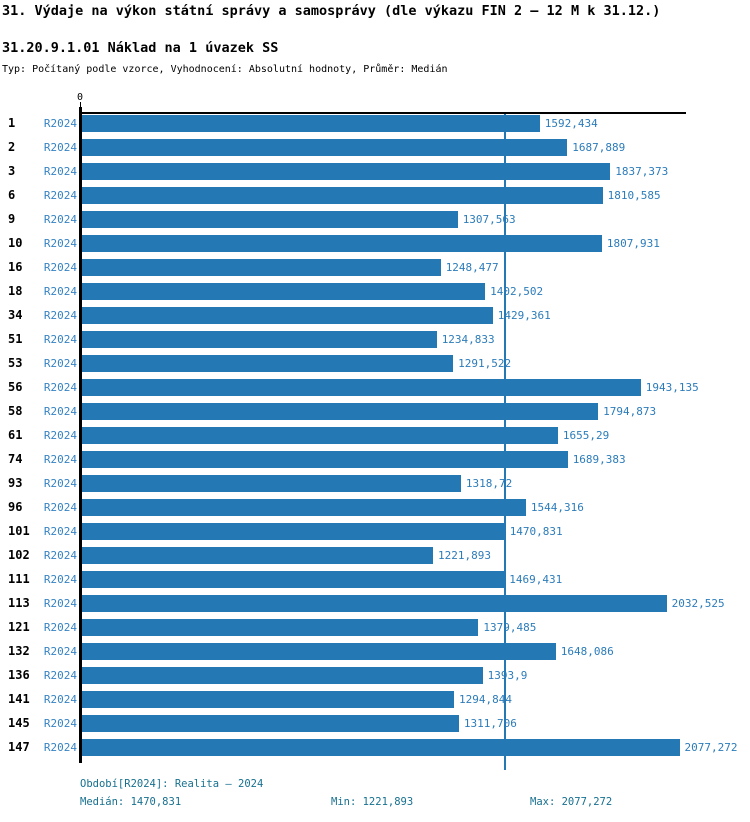 The height and width of the screenshot is (822, 750). What do you see at coordinates (517, 291) in the screenshot?
I see `value-label: 1402,502` at bounding box center [517, 291].